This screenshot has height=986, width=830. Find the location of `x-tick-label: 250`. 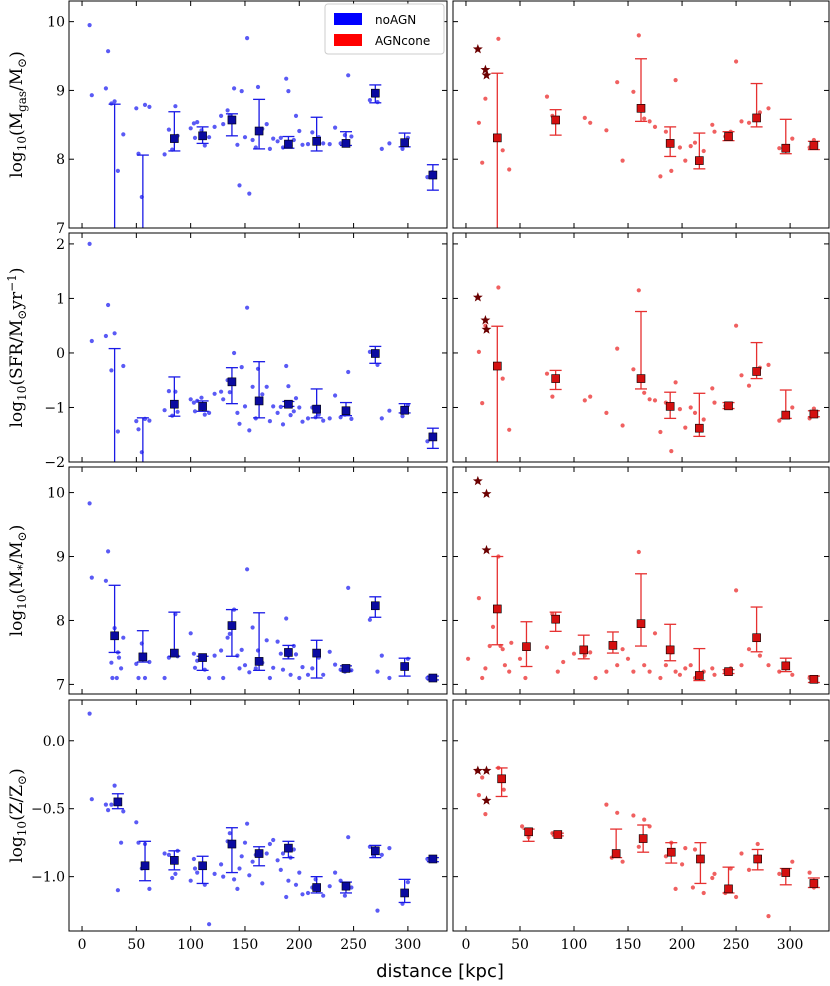

x-tick-label: 250 is located at coordinates (736, 945).